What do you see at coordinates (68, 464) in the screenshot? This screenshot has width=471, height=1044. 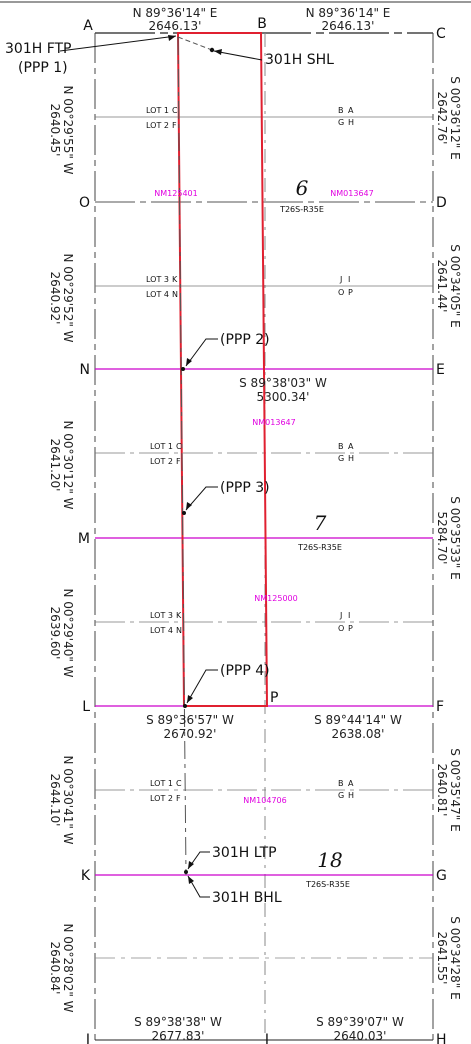 I see `svg-text: N 00°30'12" W` at bounding box center [68, 464].